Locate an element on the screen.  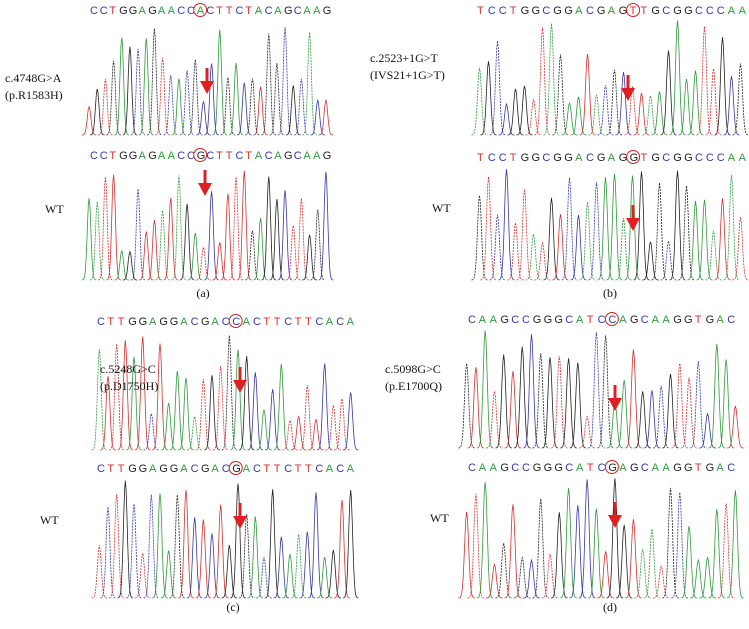
mutant-label: (p.R1583H) is located at coordinates (34, 95).